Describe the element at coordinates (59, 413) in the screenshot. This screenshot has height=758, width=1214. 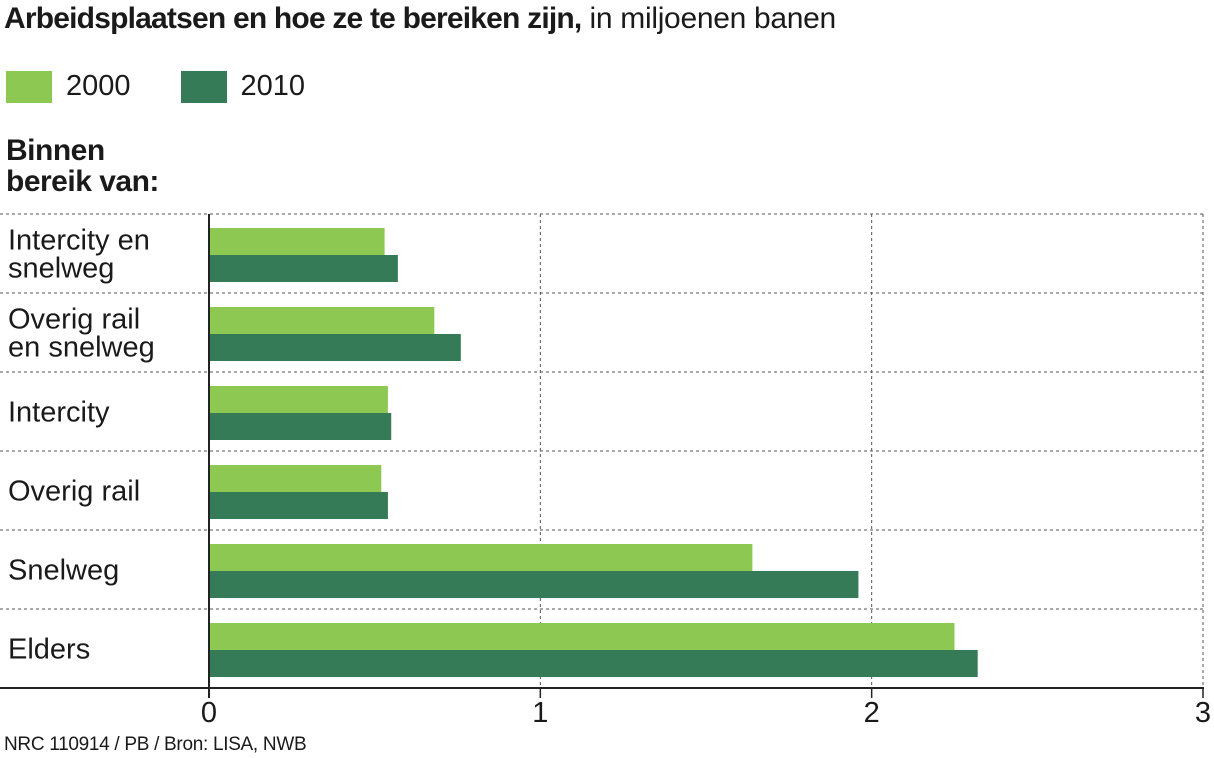
I see `category-label: Intercity` at that location.